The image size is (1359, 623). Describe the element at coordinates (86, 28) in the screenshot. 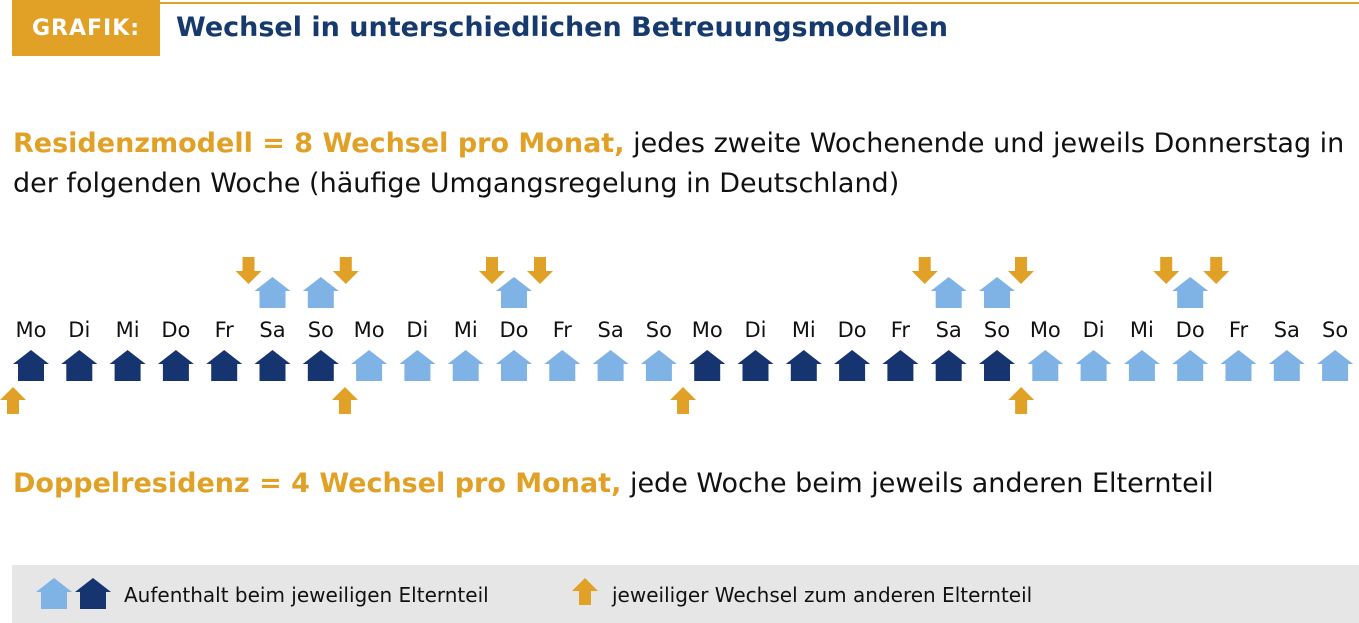

I see `header-label: GRAFIK:` at that location.